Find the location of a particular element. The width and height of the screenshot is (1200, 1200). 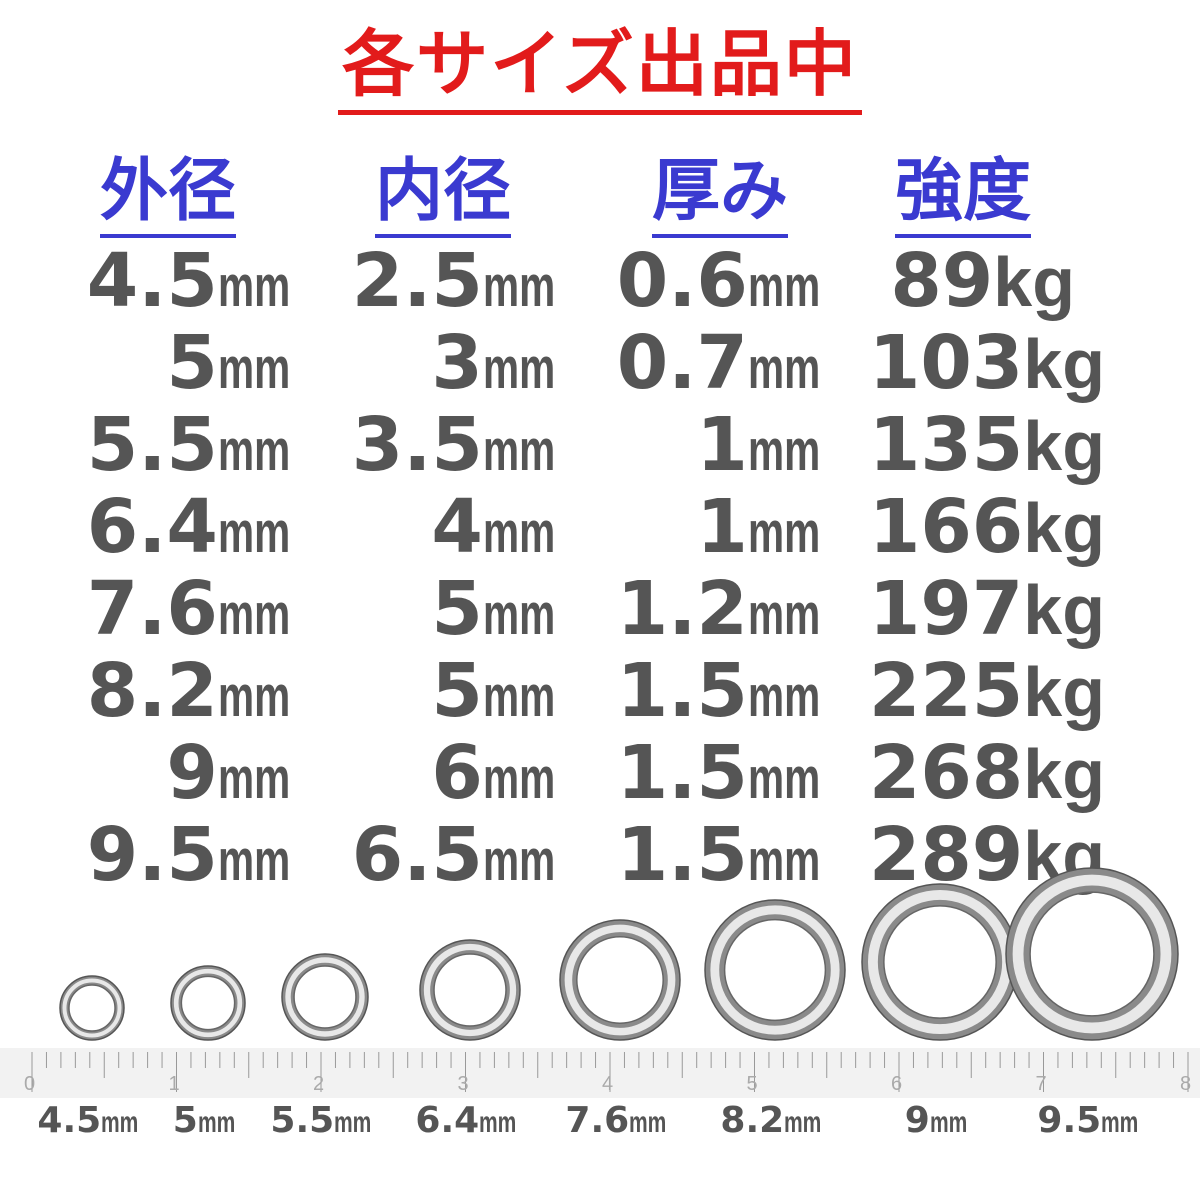

table-cell: 6.5mm is located at coordinates (461, 855).